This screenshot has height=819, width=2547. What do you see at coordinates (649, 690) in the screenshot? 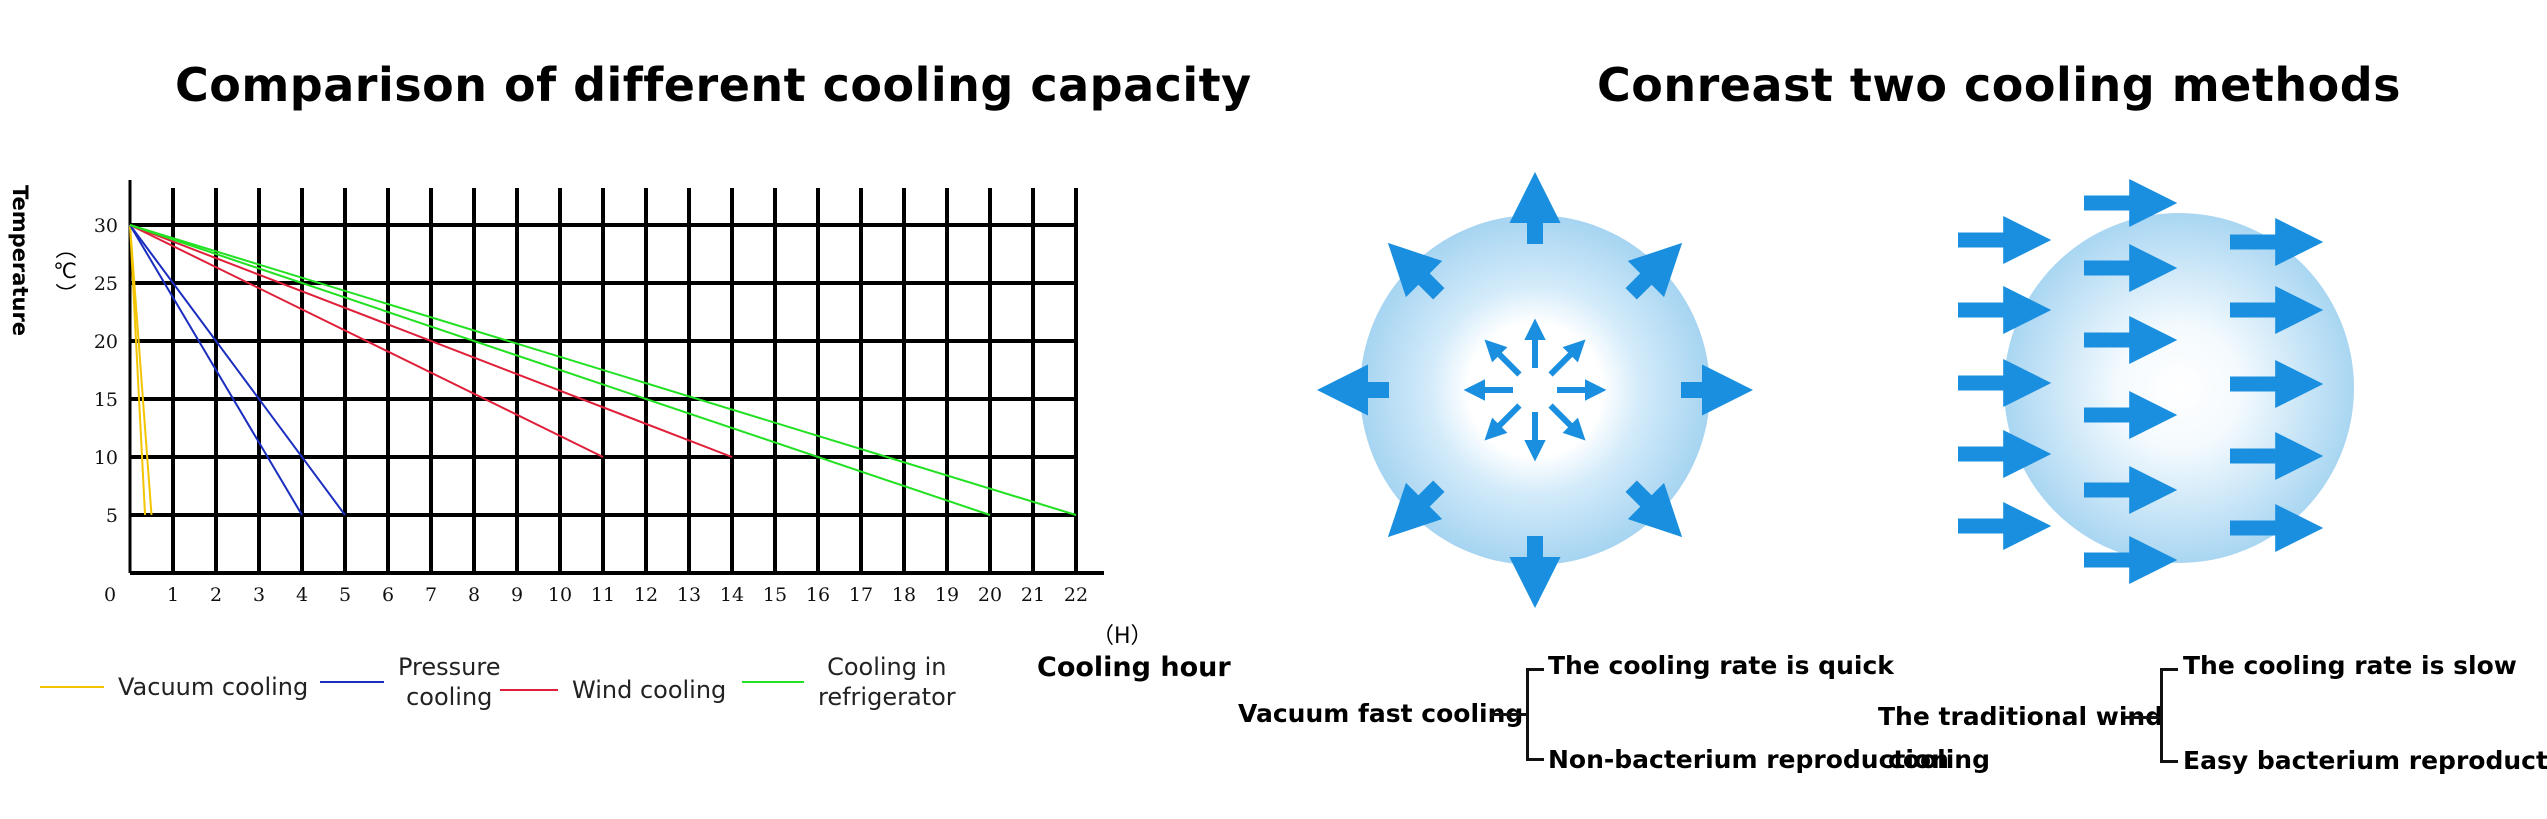
I see `legend-label-wind: Wind cooling` at bounding box center [649, 690].